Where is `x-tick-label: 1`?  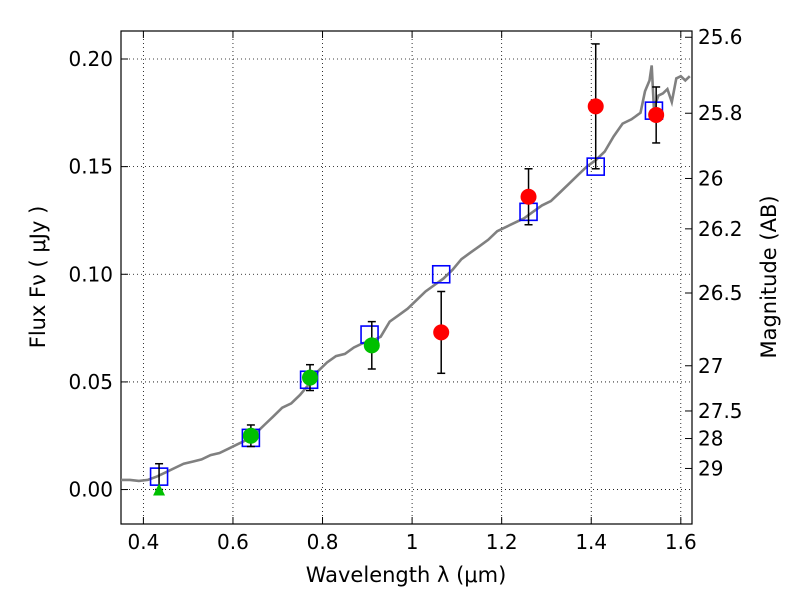 x-tick-label: 1 is located at coordinates (412, 542).